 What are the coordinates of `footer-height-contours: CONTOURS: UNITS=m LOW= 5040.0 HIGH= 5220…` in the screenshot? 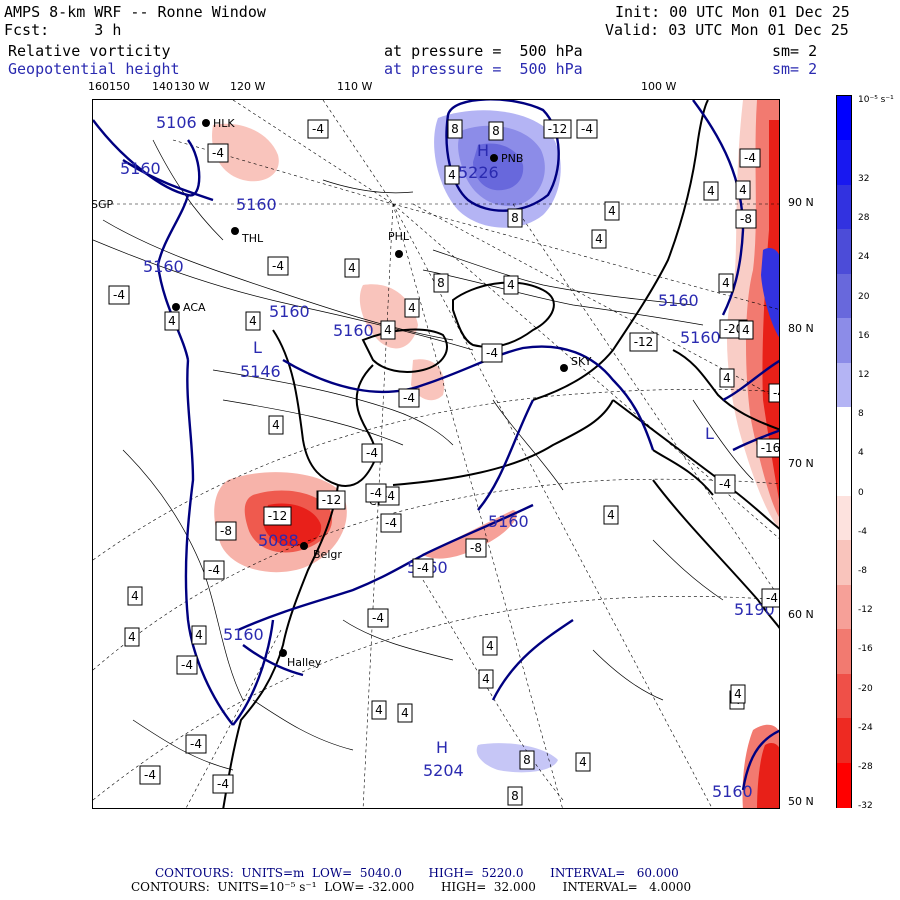 It's located at (417, 873).